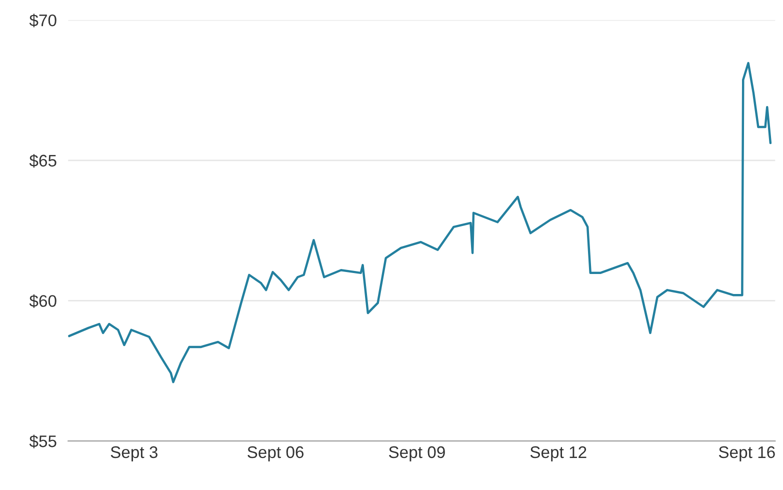 The image size is (783, 490). Describe the element at coordinates (42, 441) in the screenshot. I see `y-tick-label: $55` at that location.